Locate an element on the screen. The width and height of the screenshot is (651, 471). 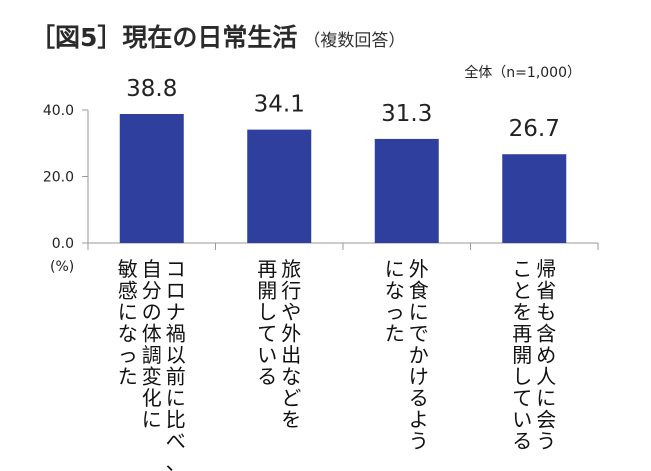
category-label: 旅 is located at coordinates (291, 269).